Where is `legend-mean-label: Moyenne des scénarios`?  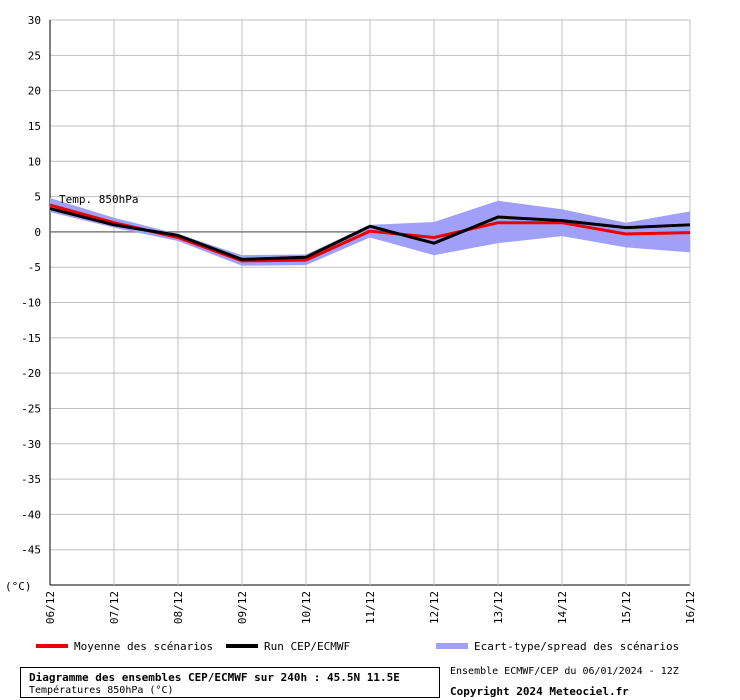
legend-mean-label: Moyenne des scénarios is located at coordinates (144, 646).